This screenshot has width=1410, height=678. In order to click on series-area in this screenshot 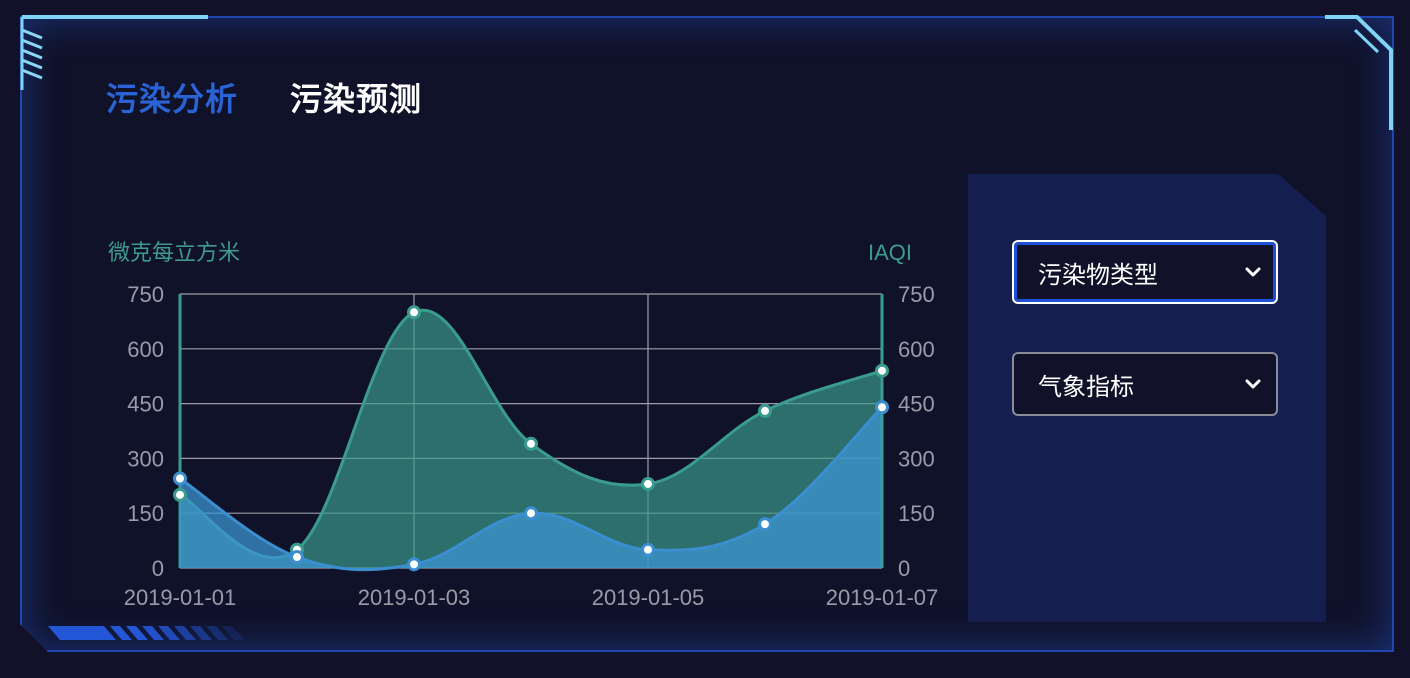, I will do `click(531, 488)`.